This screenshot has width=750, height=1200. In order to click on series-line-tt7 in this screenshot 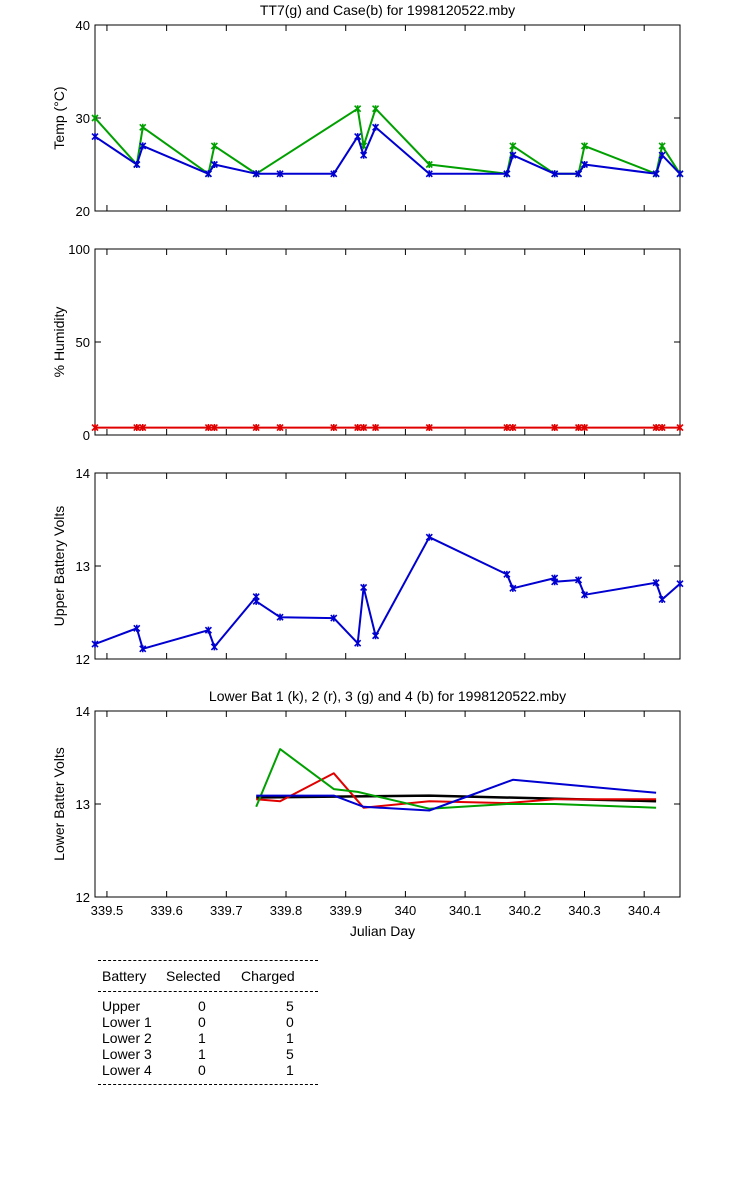, I will do `click(387, 141)`.